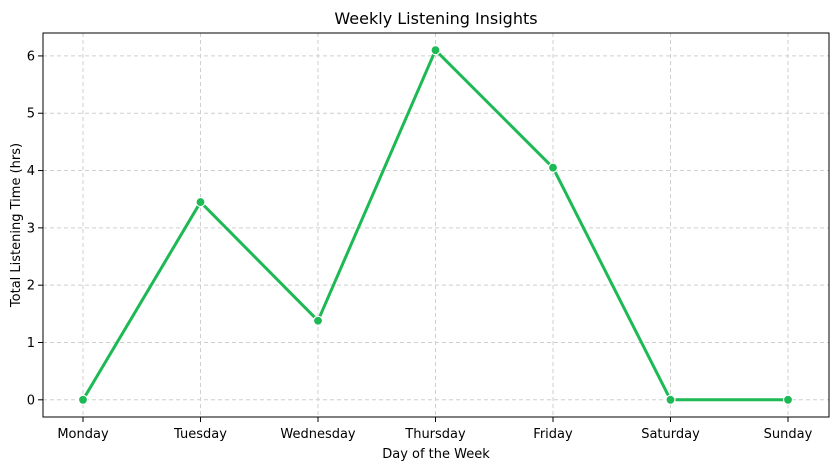 The width and height of the screenshot is (833, 470). I want to click on y-tick-label: 2, so click(31, 286).